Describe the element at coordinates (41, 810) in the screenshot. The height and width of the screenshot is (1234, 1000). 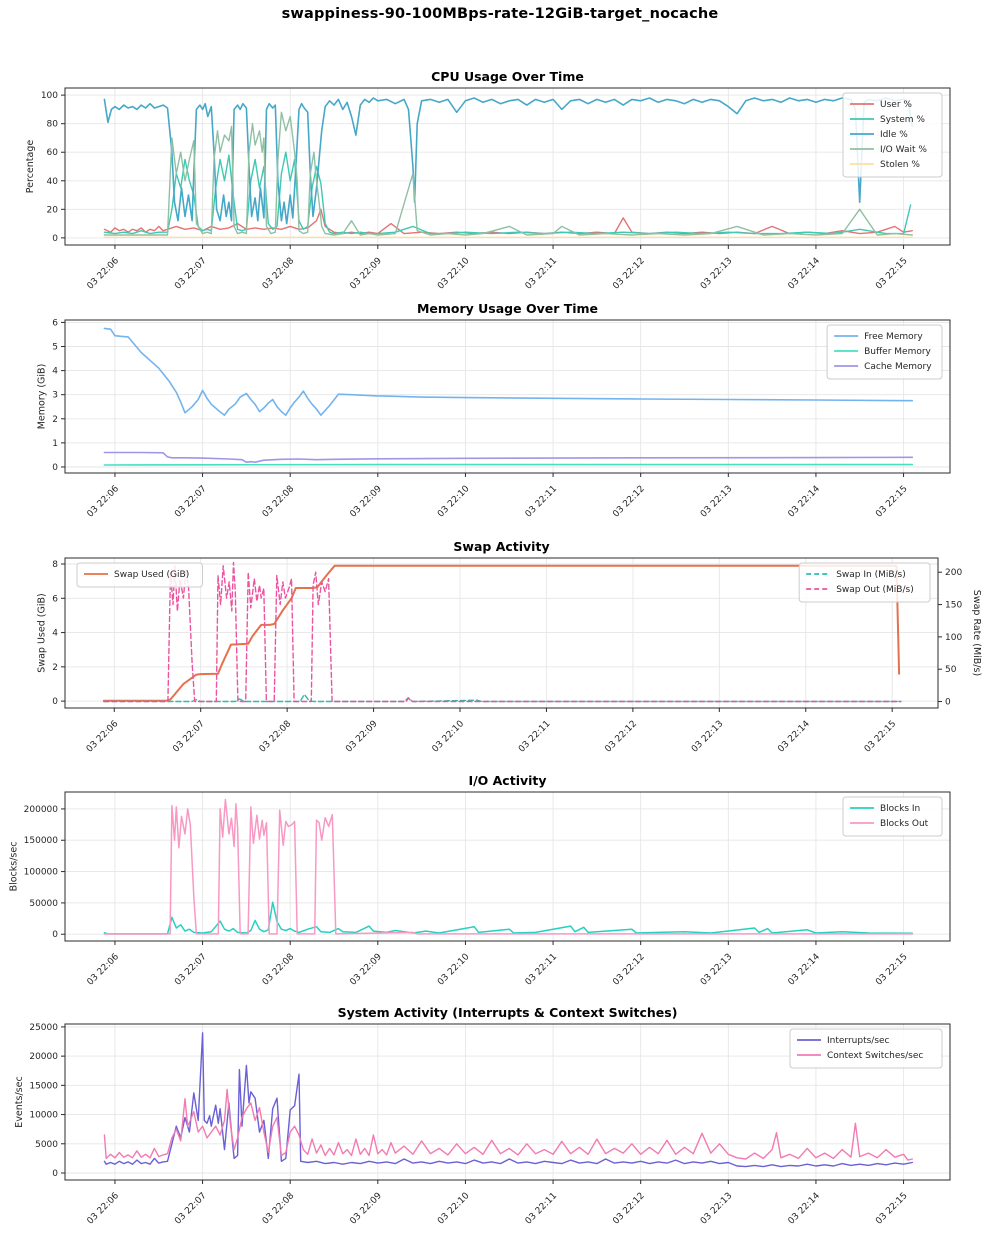
I see `svg-text: 200000` at that location.